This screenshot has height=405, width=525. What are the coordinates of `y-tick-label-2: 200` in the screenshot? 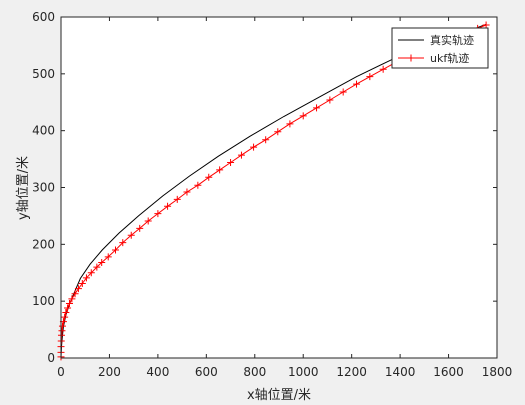 It's located at (43, 244).